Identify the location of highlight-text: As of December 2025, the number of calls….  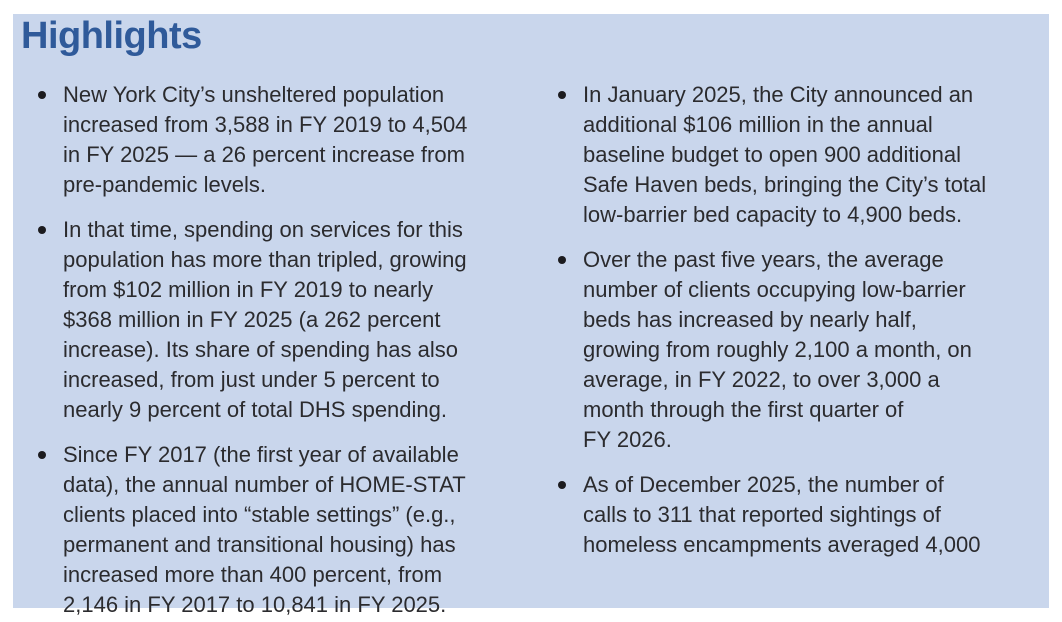
(782, 514).